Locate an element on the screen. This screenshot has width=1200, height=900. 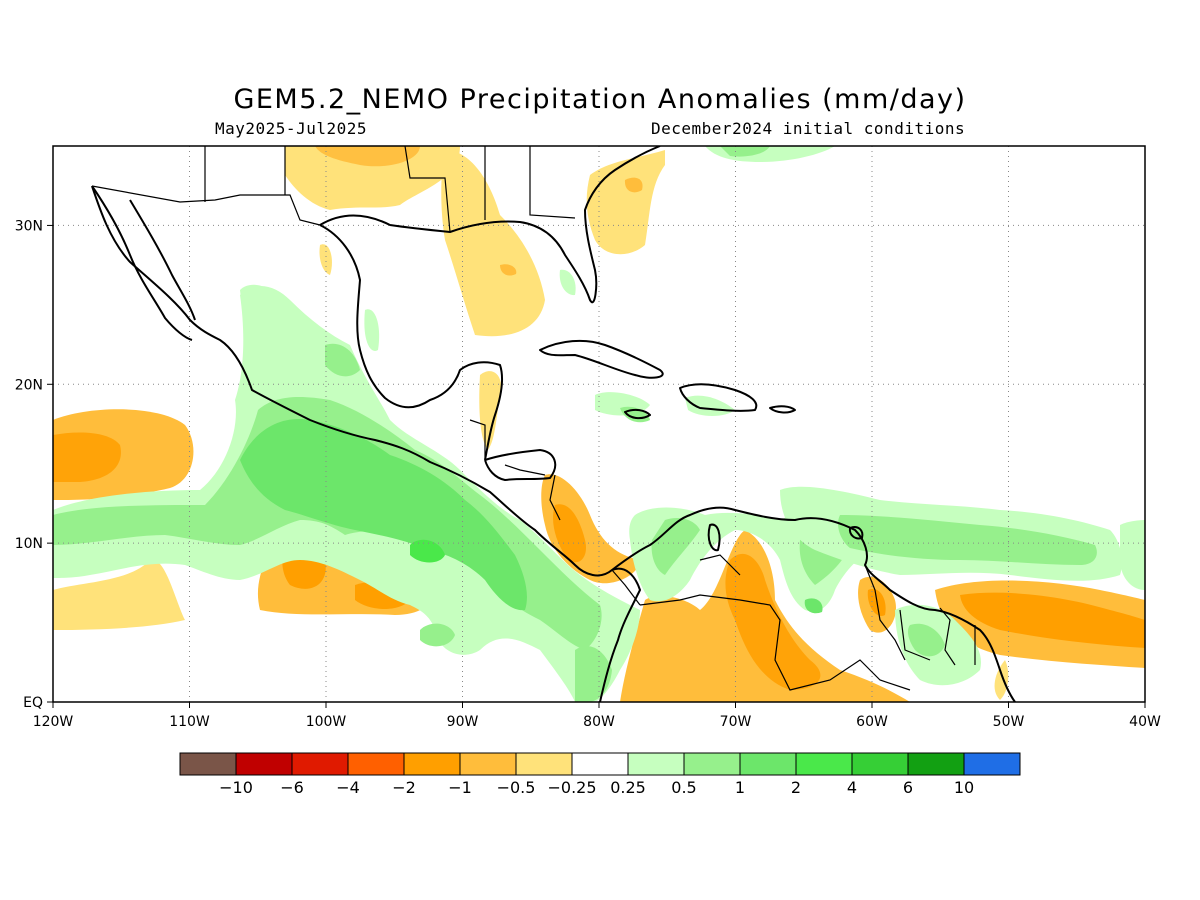
colorbar: −10 −6 −4 −2 −1 −0.5 −0.25 0.25 0.5 1 2 4 6 10 is located at coordinates (600, 774).